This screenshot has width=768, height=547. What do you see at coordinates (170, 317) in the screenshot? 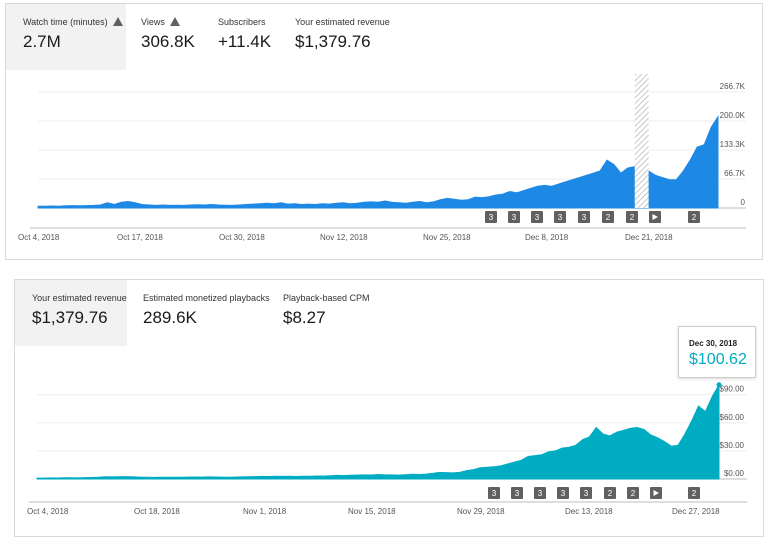
I see `metric-value: 289.6K` at bounding box center [170, 317].